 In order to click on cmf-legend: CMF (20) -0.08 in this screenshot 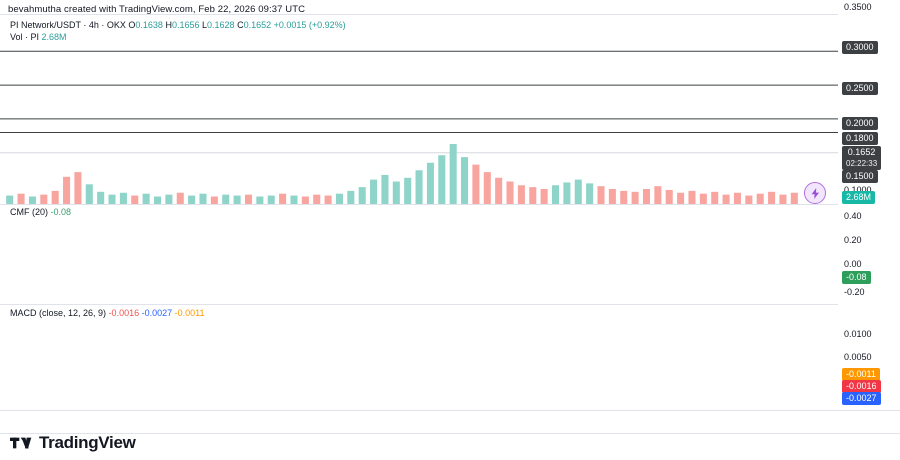, I will do `click(40, 212)`.